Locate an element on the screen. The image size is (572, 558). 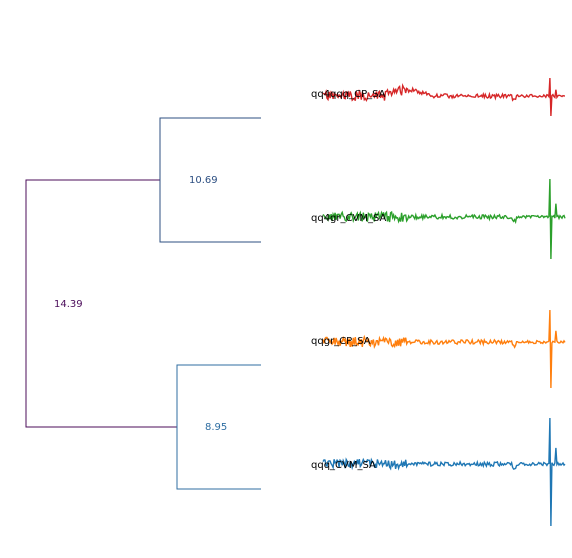
root-bracket is located at coordinates (101, 303).